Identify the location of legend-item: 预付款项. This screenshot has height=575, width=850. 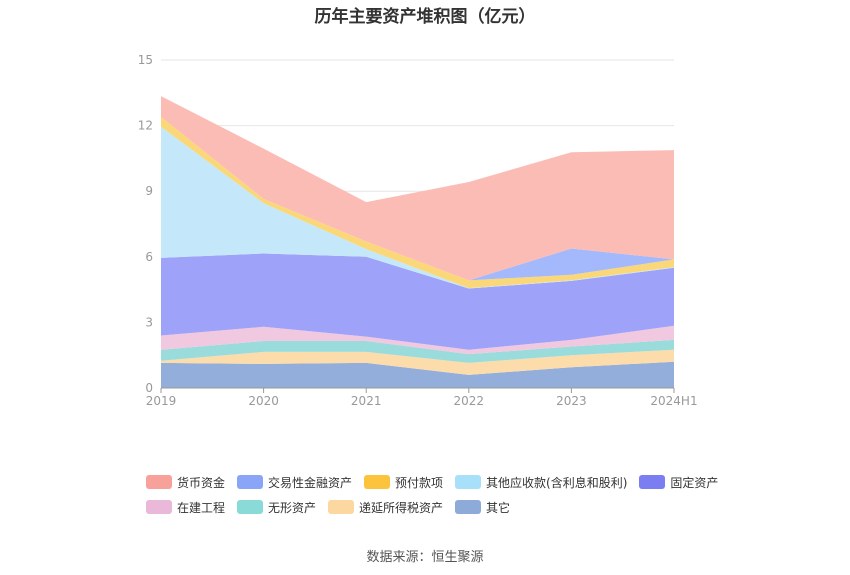
(403, 482).